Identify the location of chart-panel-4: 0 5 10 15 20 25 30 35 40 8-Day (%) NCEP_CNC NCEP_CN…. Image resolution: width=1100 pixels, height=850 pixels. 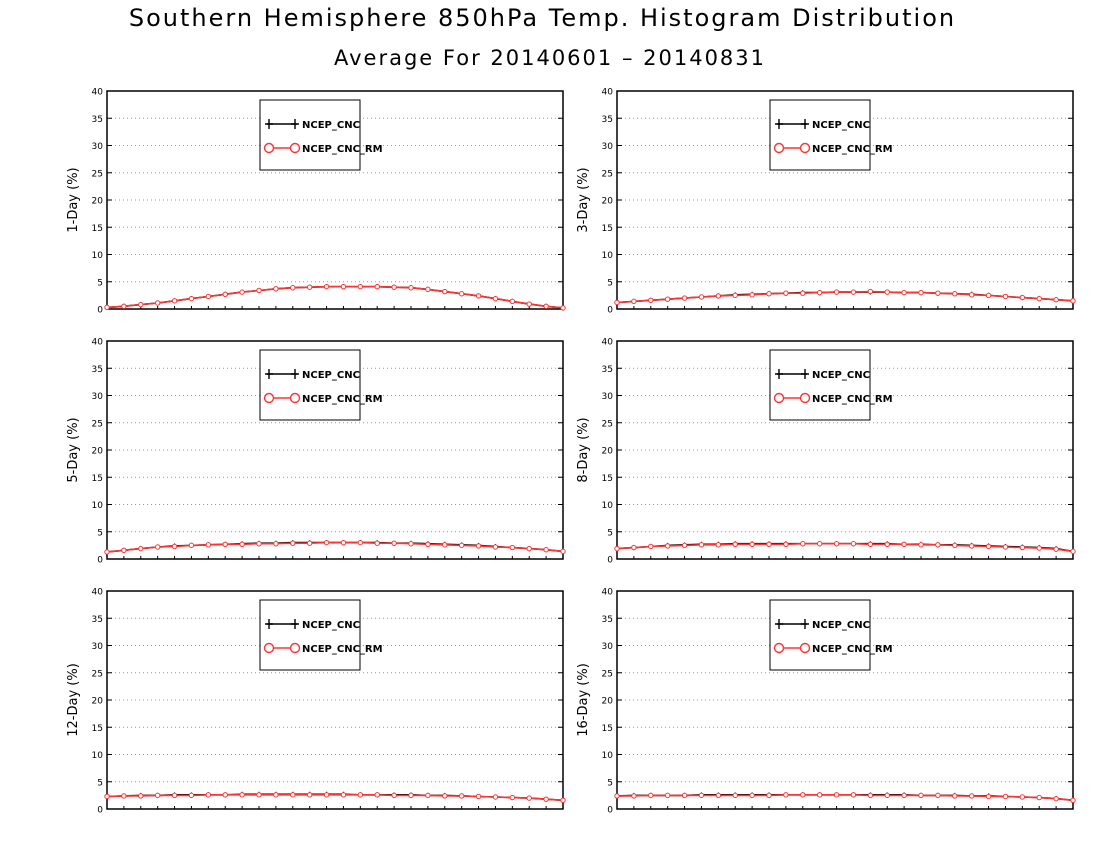
(826, 452).